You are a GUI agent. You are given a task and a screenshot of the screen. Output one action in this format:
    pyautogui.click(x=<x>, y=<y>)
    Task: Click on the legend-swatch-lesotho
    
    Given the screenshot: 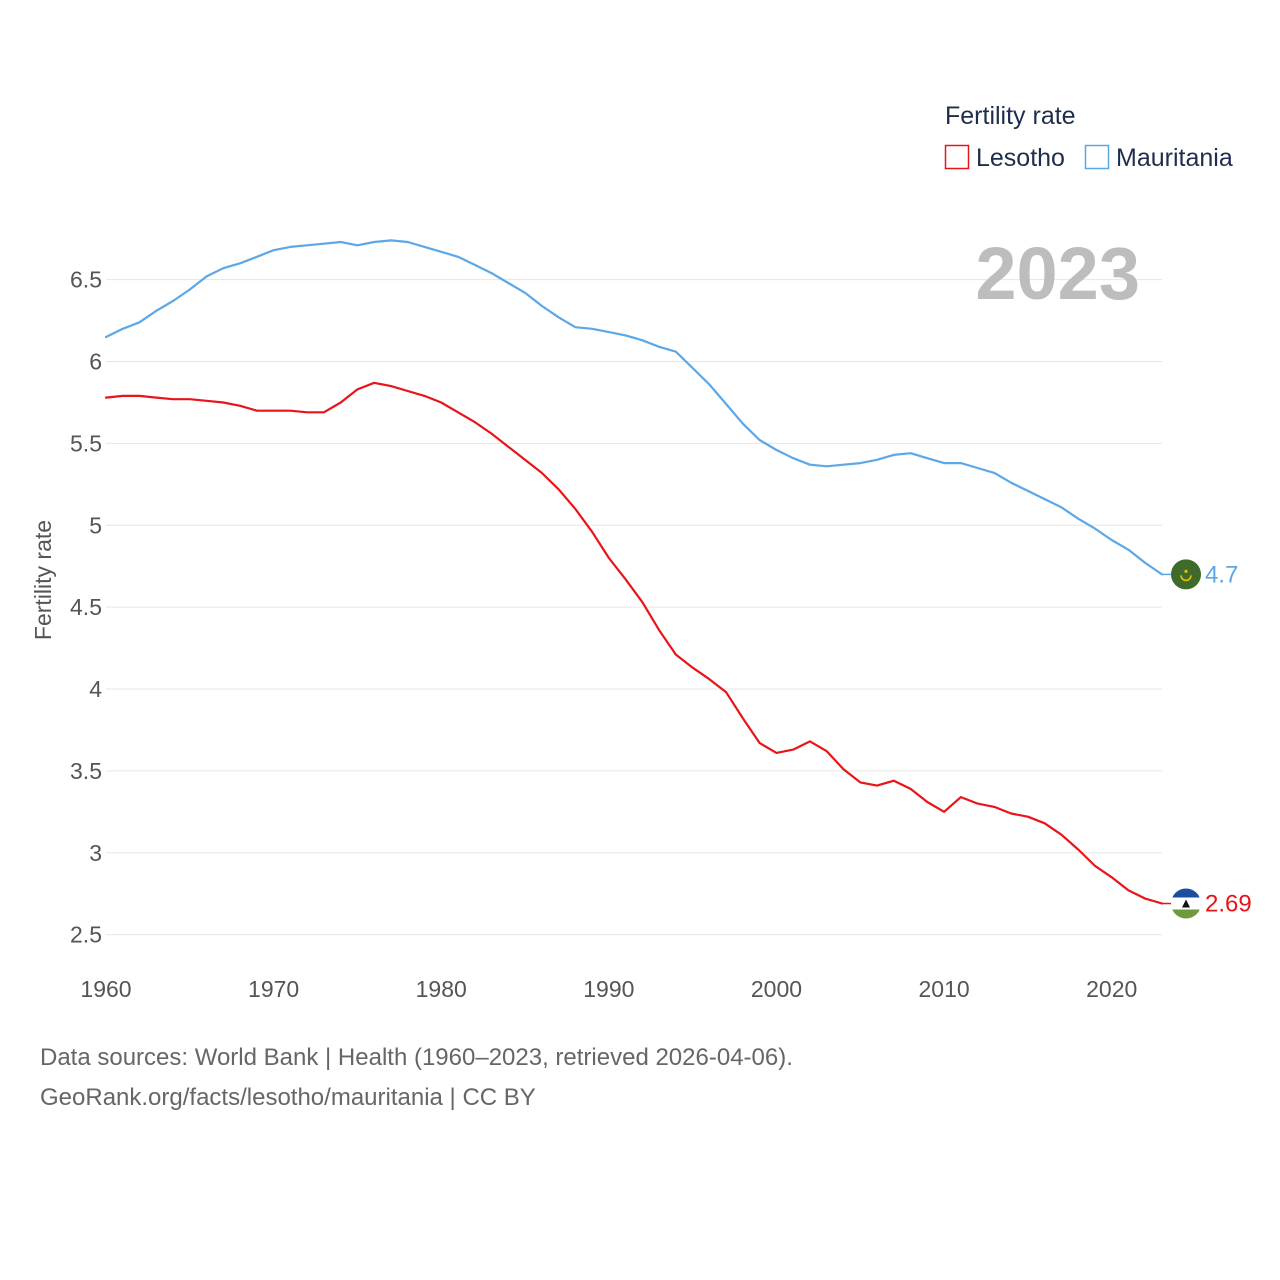 What is the action you would take?
    pyautogui.click(x=957, y=157)
    